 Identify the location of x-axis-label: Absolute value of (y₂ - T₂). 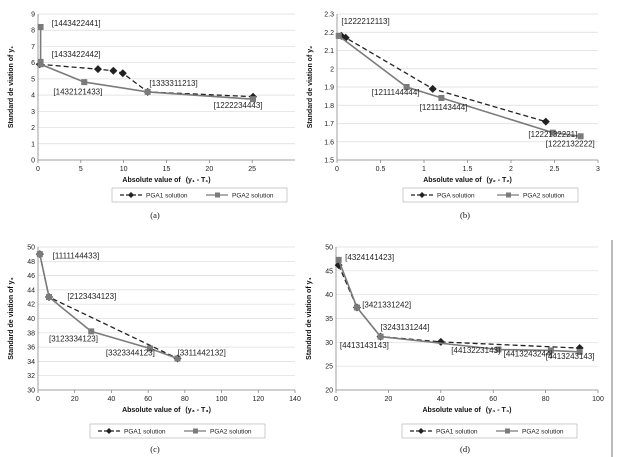
(467, 180).